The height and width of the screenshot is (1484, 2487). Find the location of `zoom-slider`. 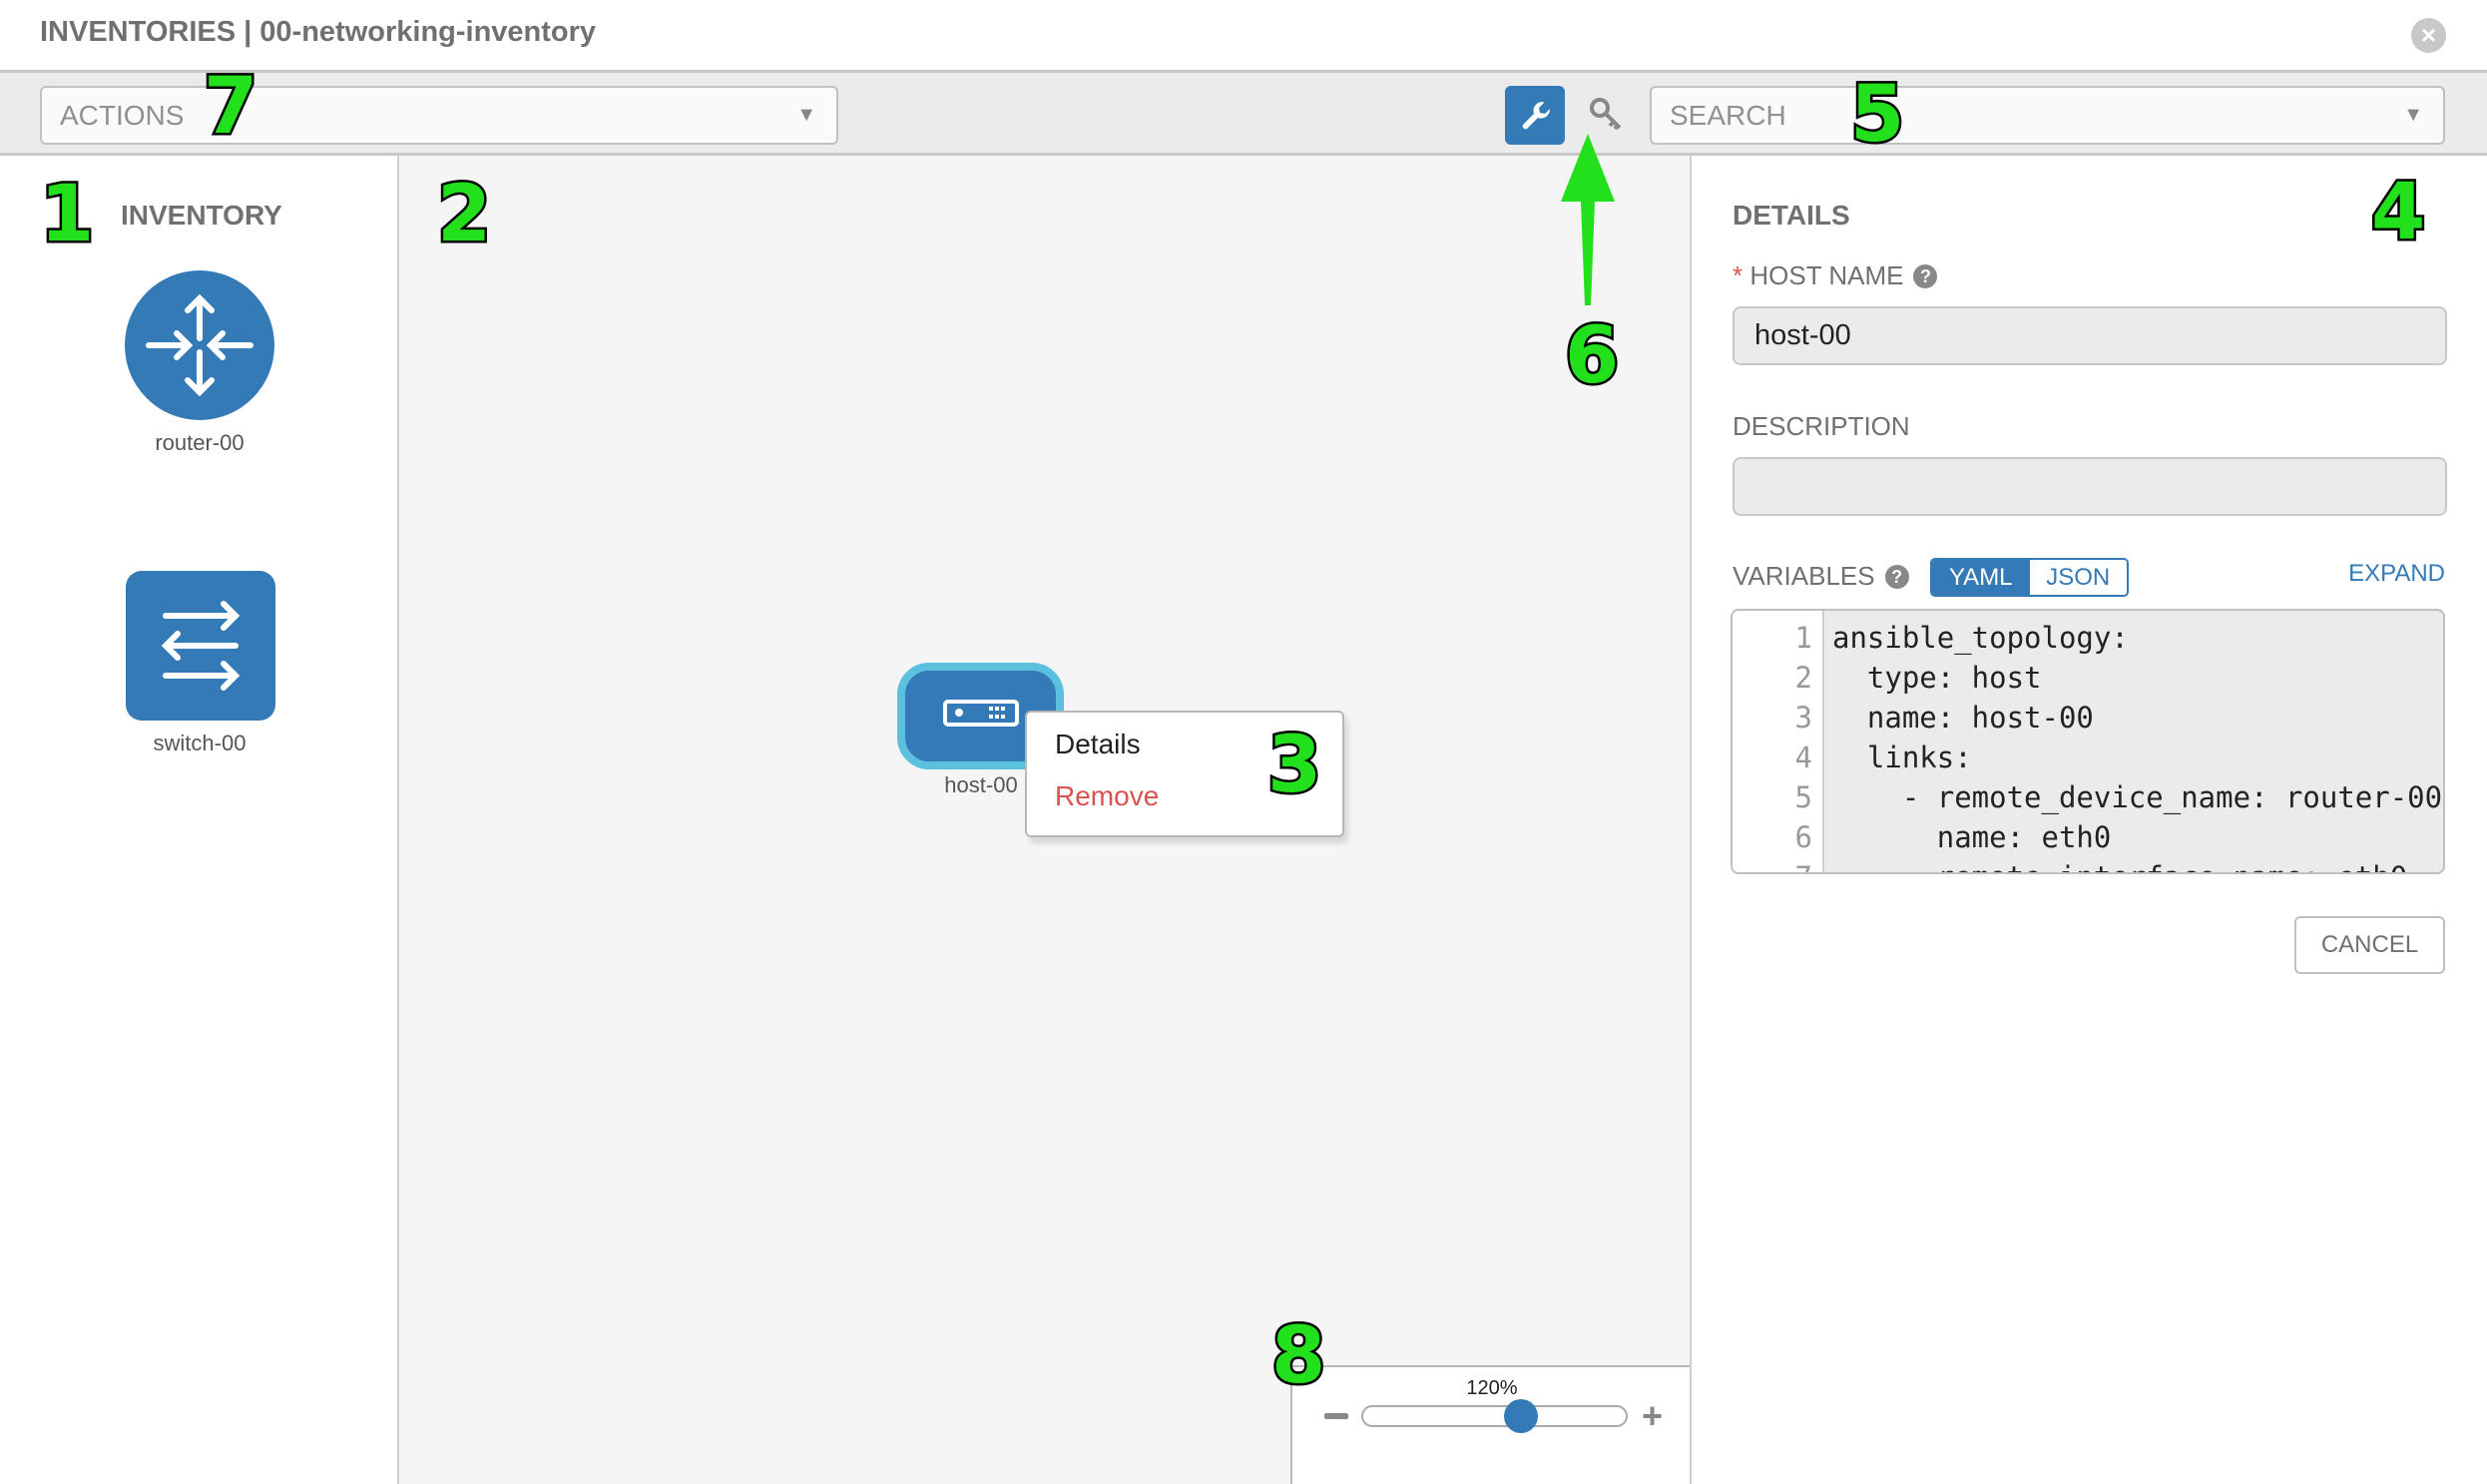

zoom-slider is located at coordinates (1494, 1416).